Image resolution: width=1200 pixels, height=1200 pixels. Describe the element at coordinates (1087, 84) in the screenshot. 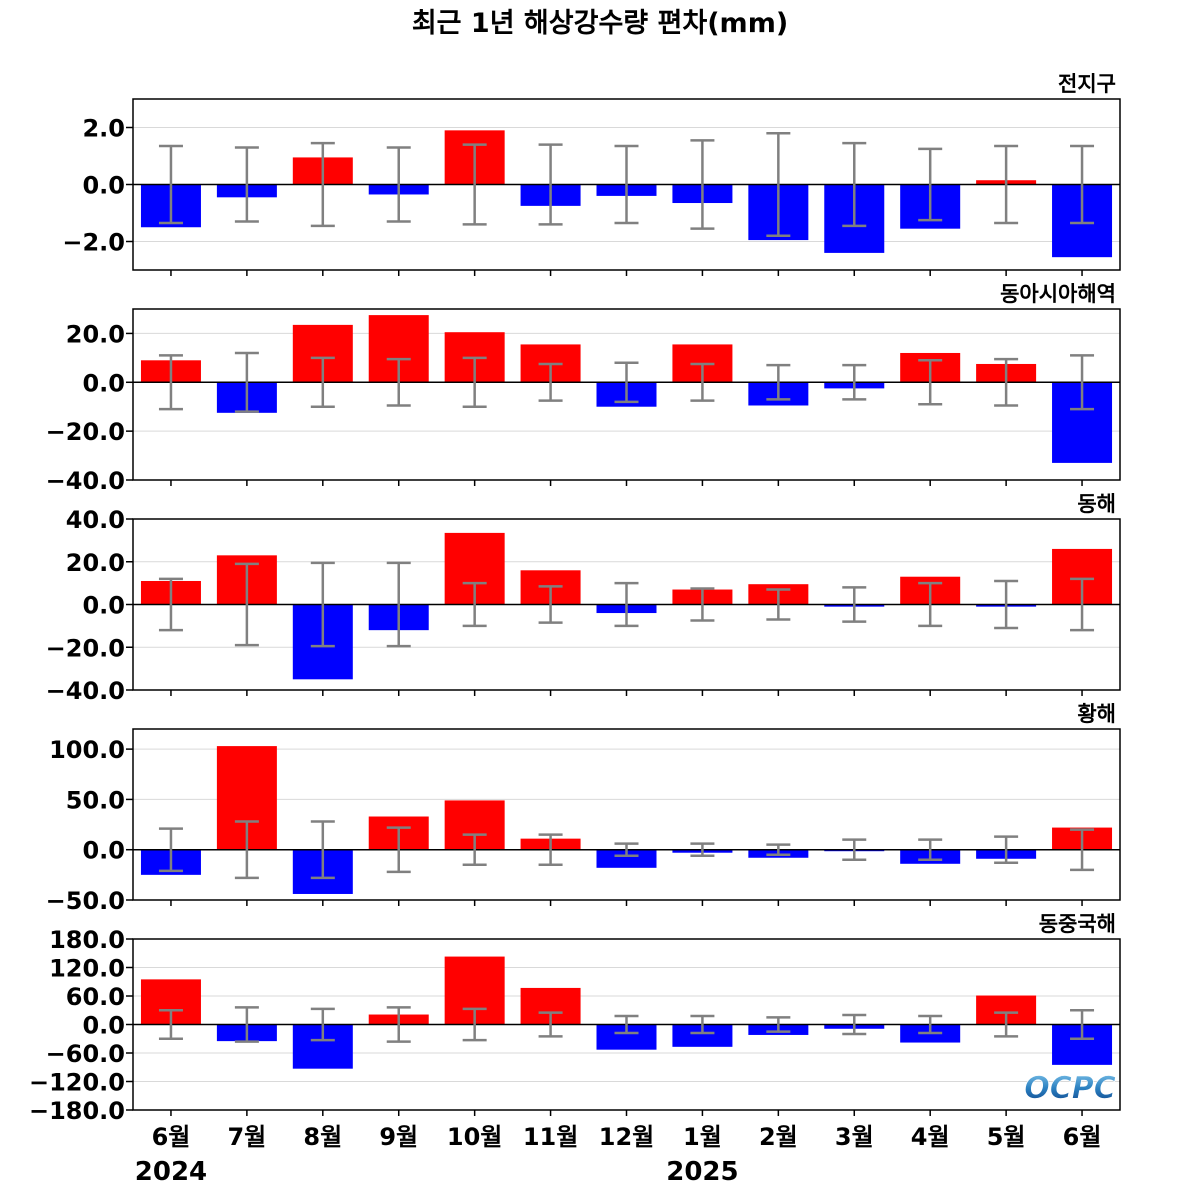

I see `panel-title: 전지구` at that location.